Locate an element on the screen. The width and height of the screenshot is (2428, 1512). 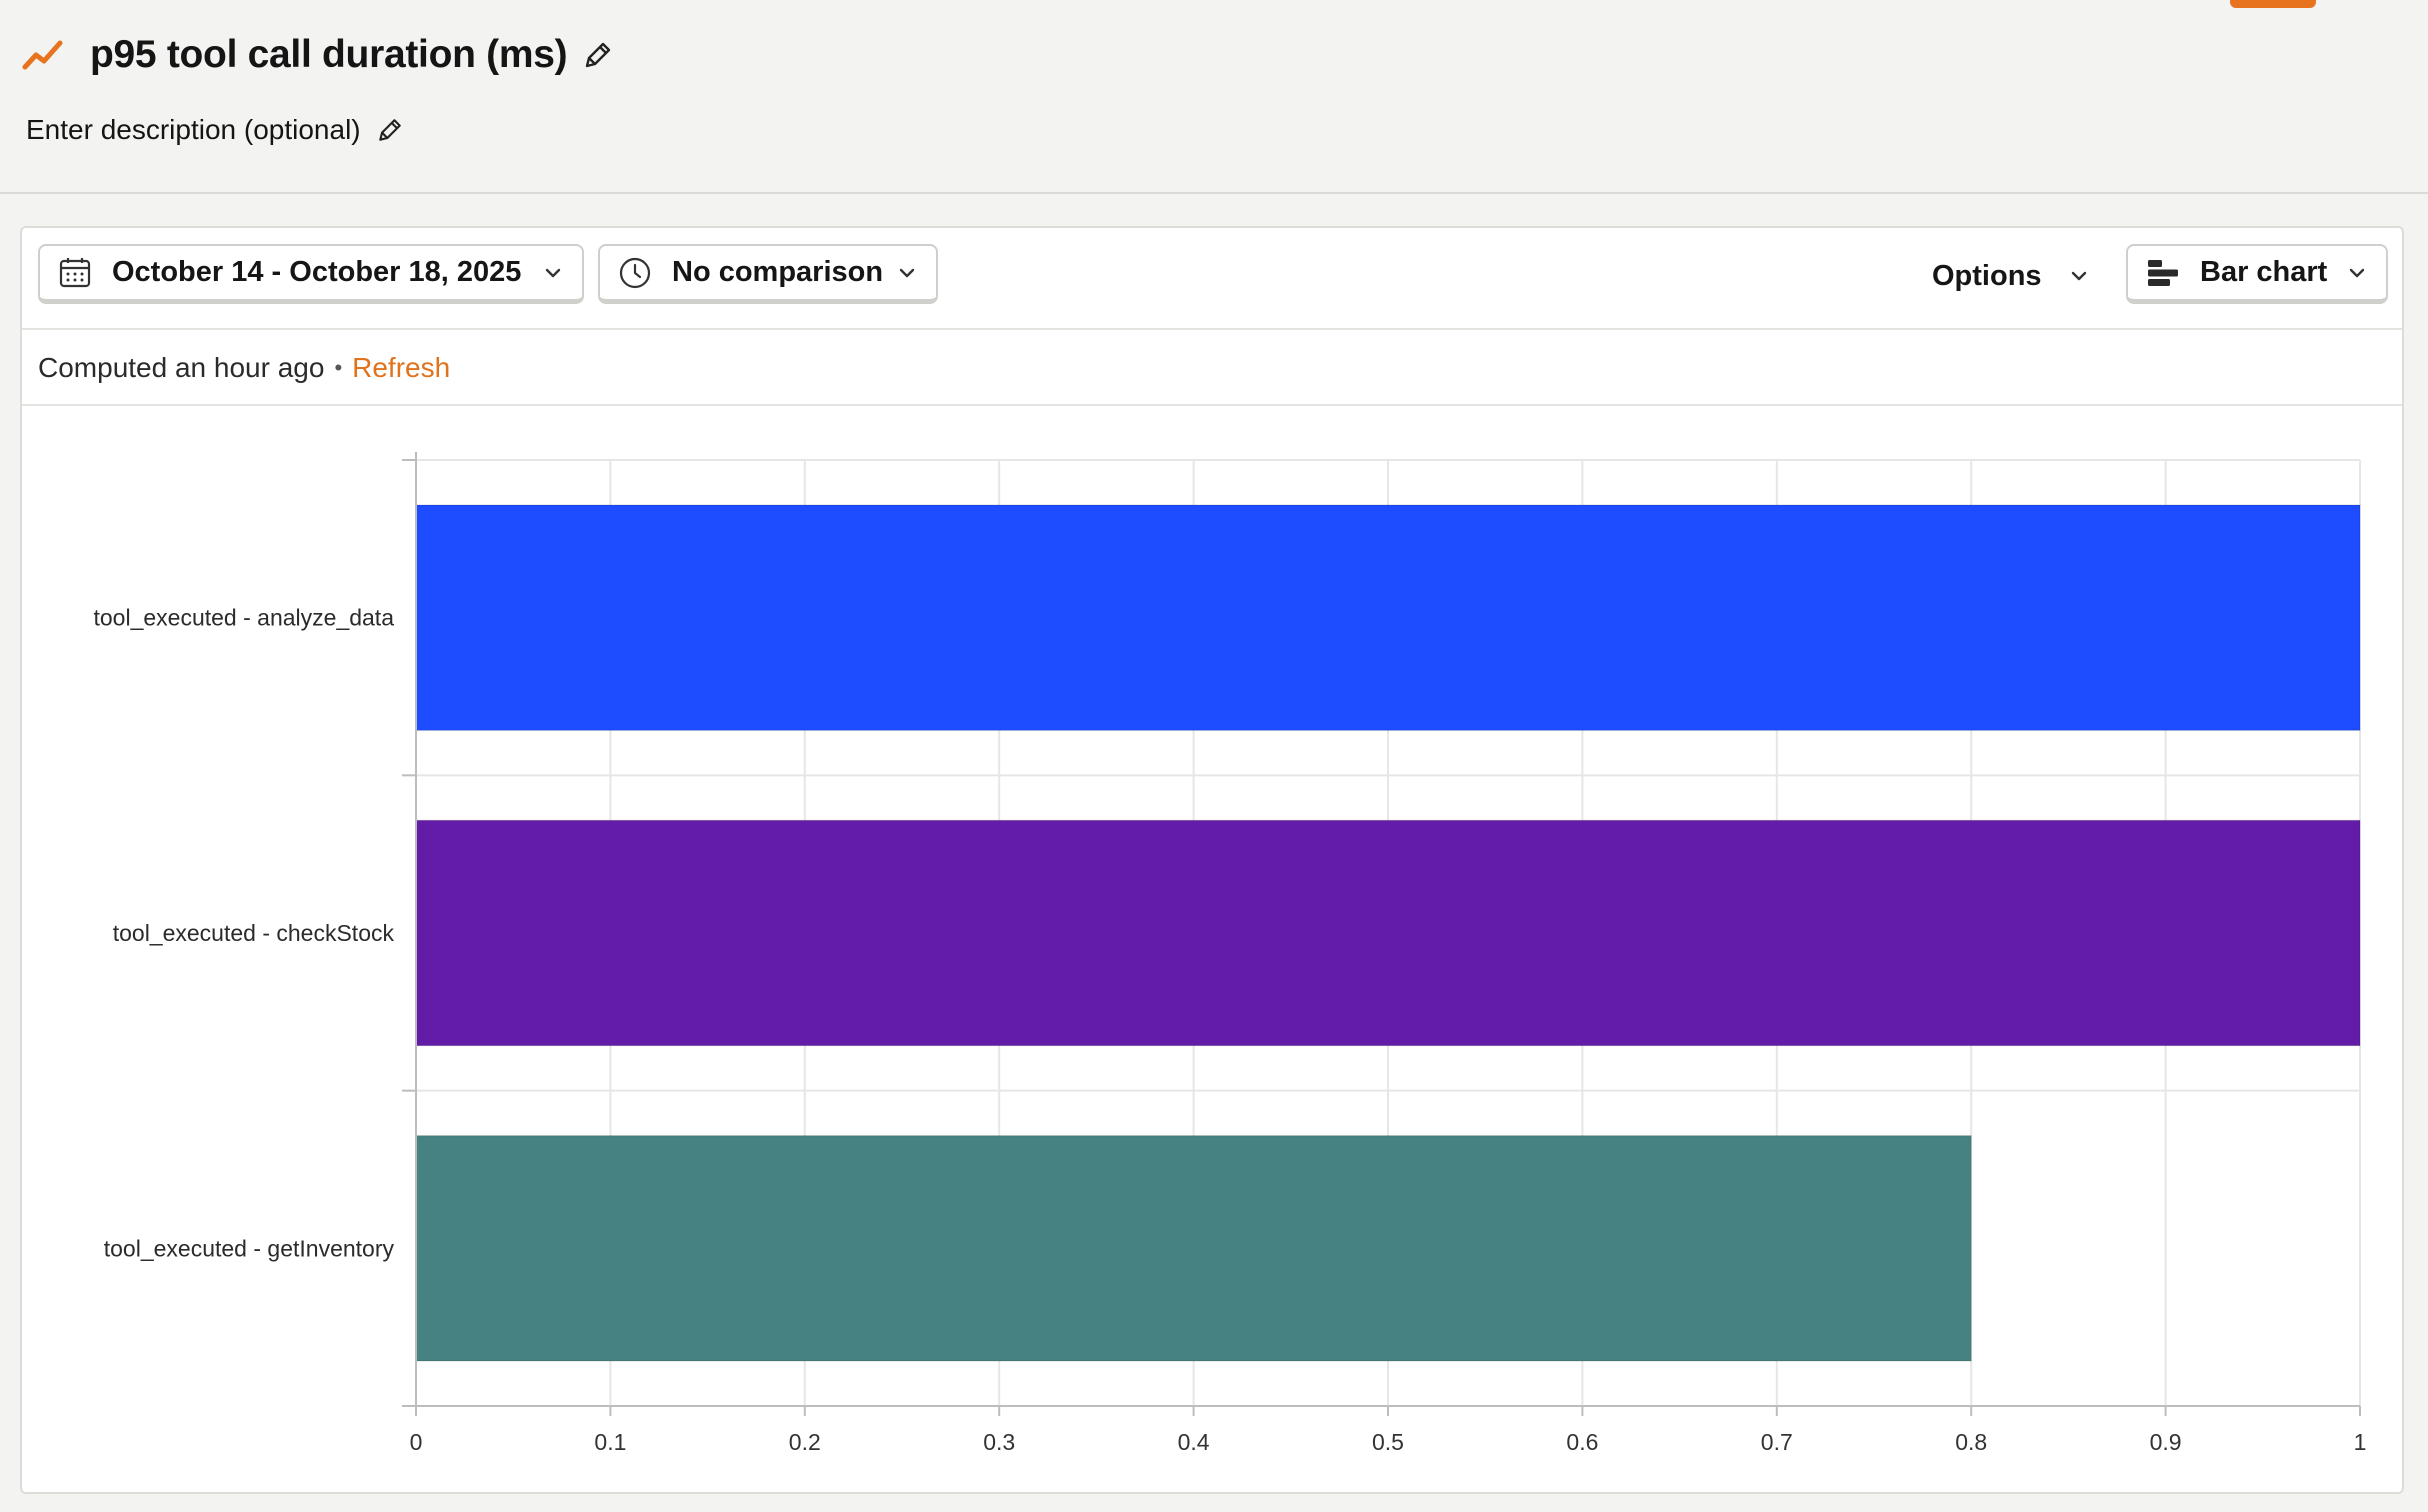
edit-description-pencil-icon is located at coordinates (390, 130).